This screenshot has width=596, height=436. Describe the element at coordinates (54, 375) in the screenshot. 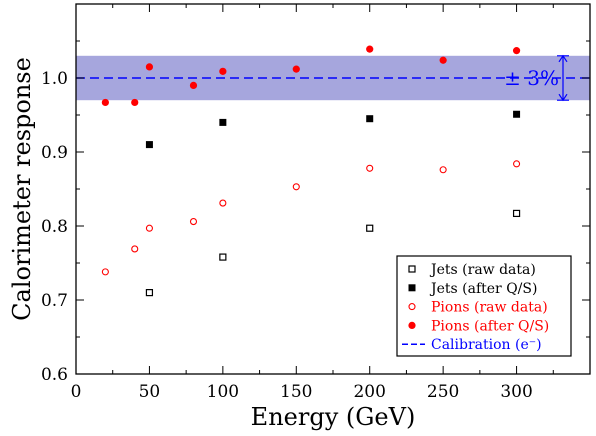

I see `y-tick-label: 0.6` at that location.